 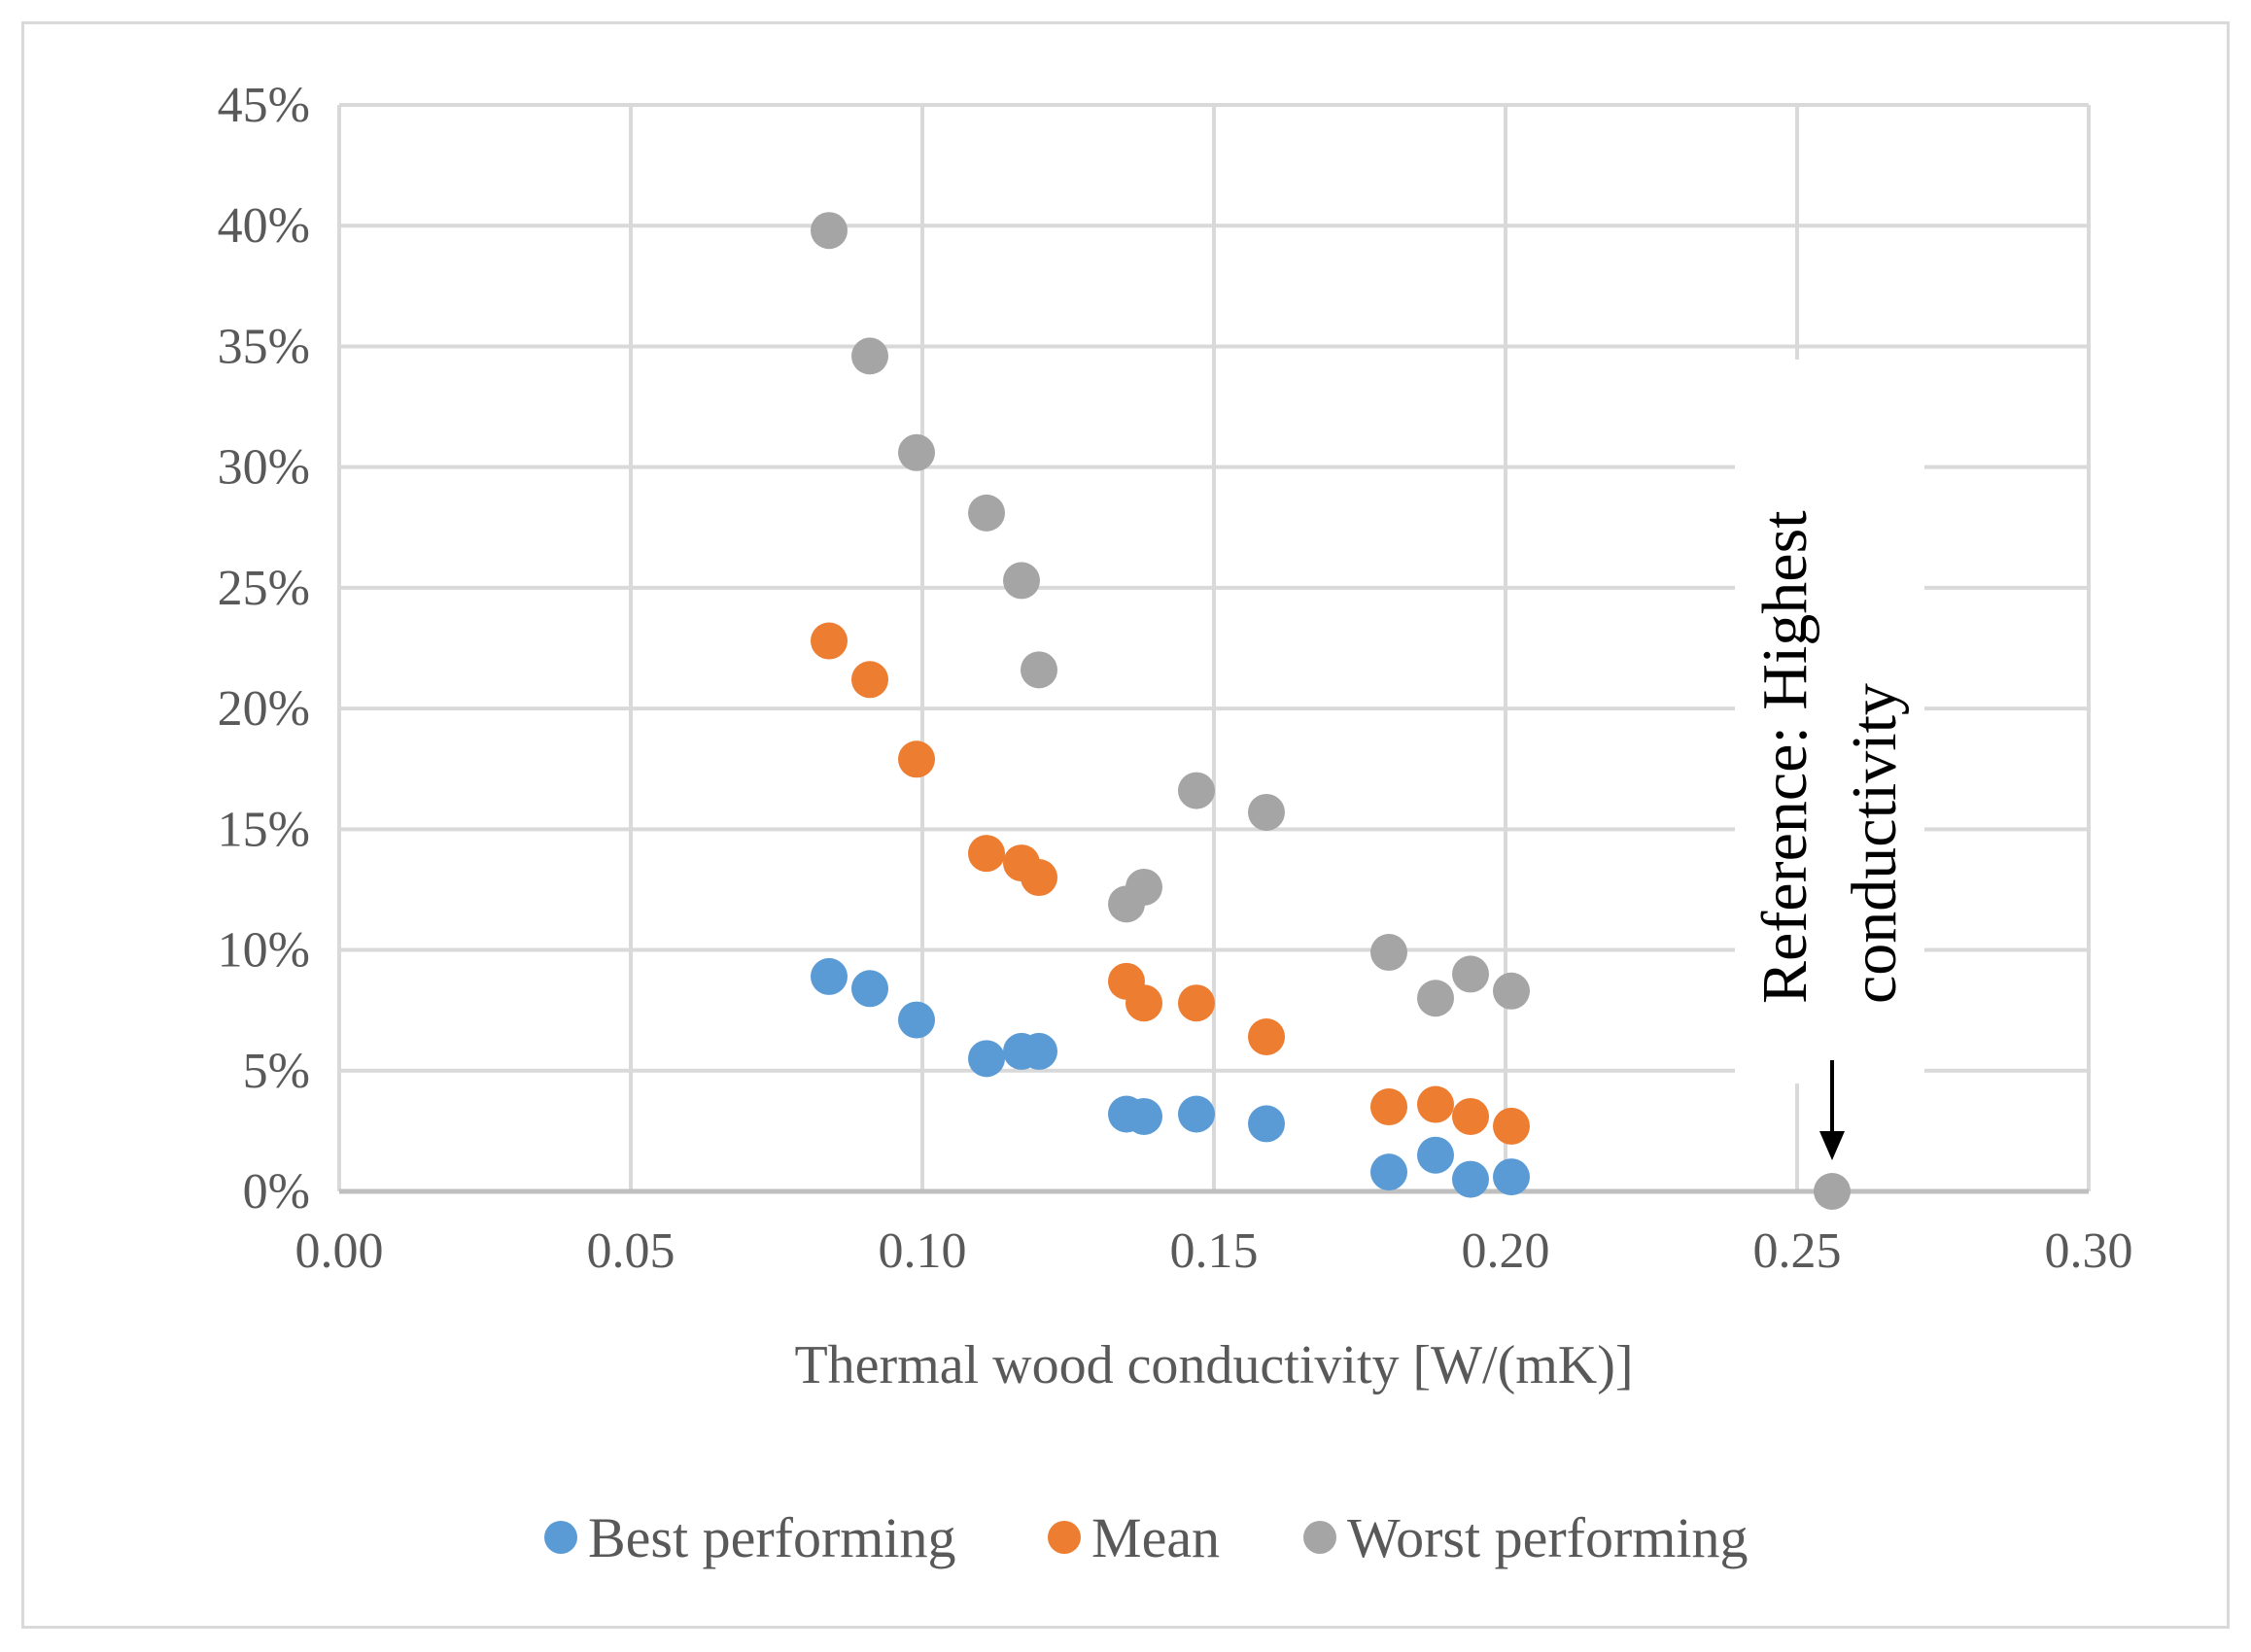 I want to click on y-tick-label: 45%, so click(x=264, y=105).